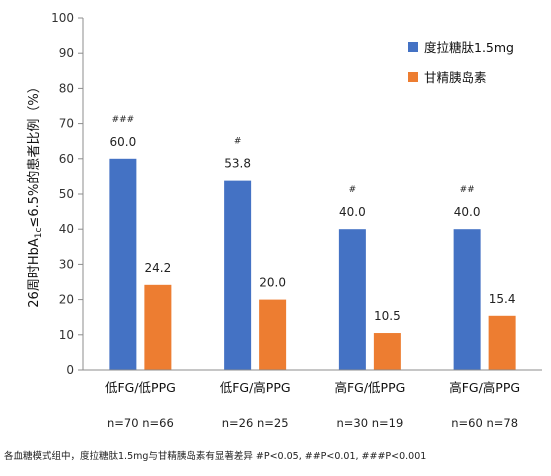  Describe the element at coordinates (70, 370) in the screenshot. I see `y-tick-label: 0` at that location.